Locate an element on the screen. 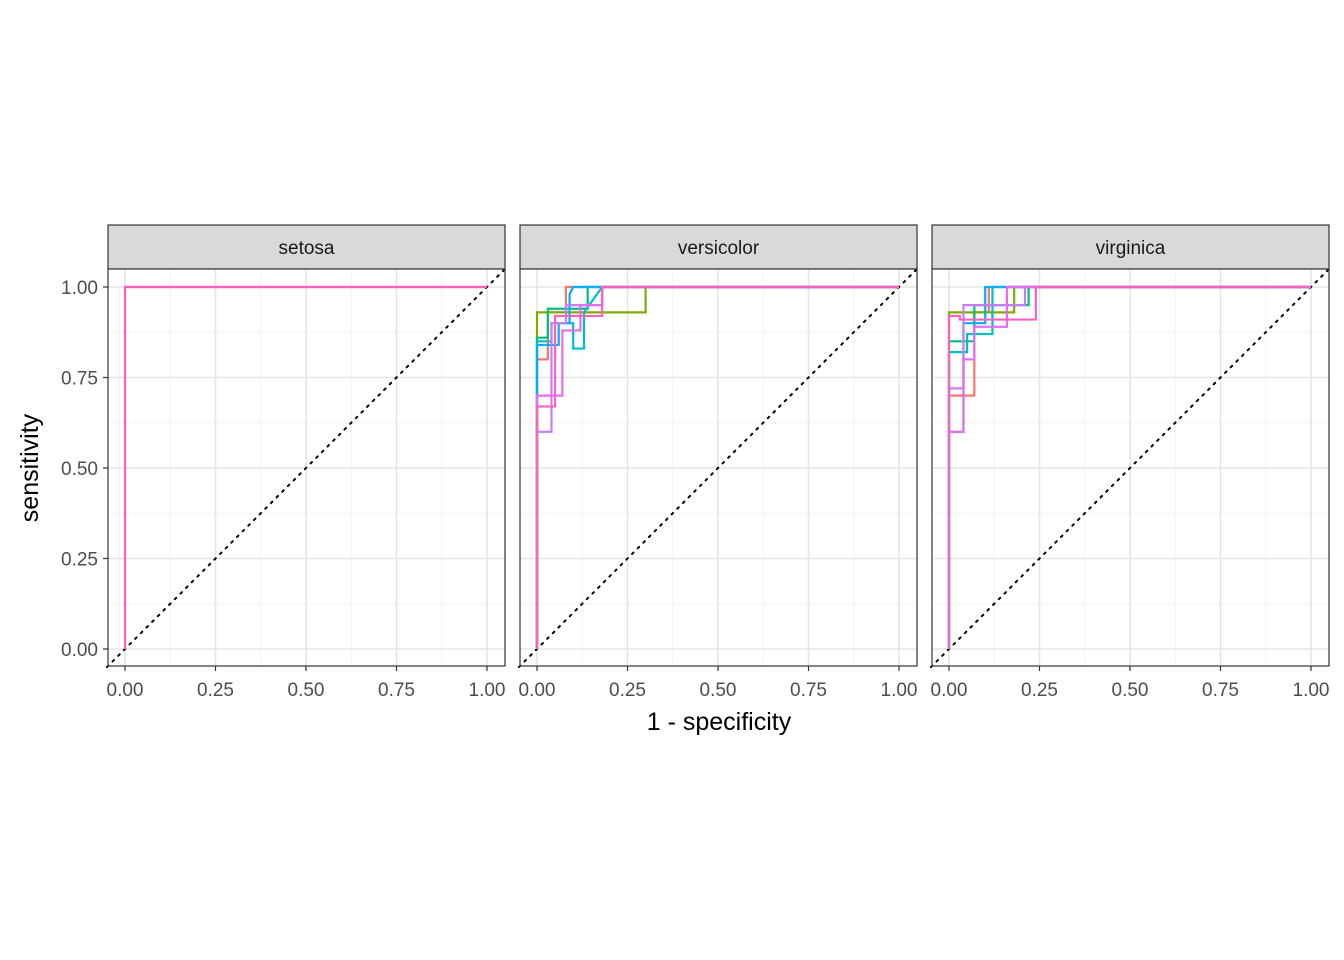 This screenshot has width=1344, height=960. y-tick-label: 0.50 is located at coordinates (79, 469).